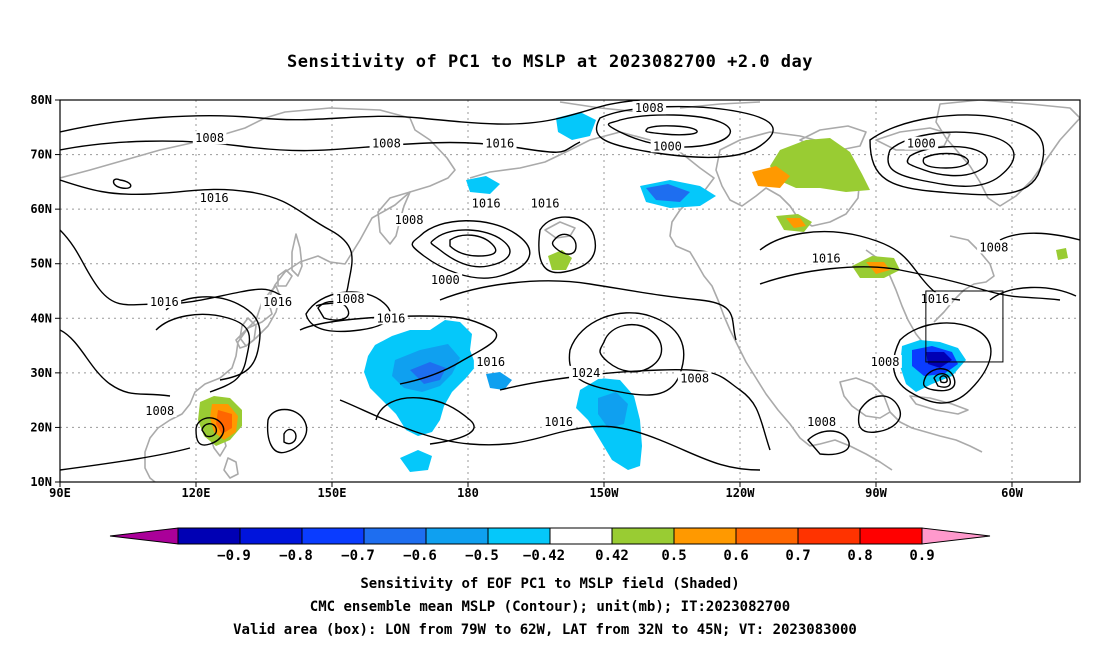  Describe the element at coordinates (416, 461) in the screenshot. I see `neg-patch-south` at that location.